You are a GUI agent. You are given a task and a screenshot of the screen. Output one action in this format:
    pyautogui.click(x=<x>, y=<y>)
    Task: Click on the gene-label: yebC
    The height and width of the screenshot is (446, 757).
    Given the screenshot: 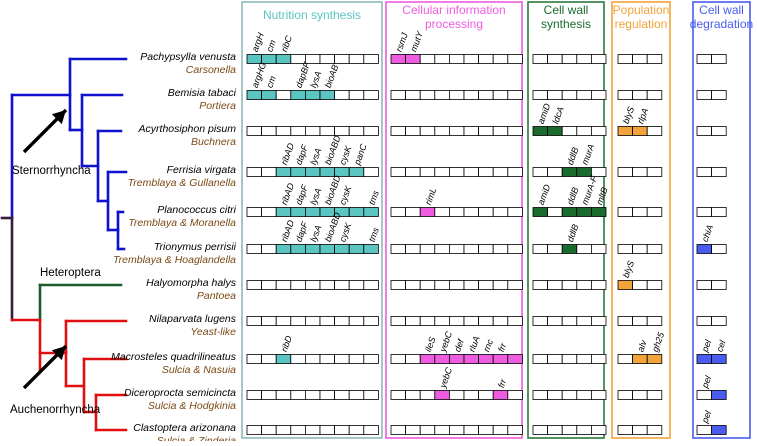 What is the action you would take?
    pyautogui.click(x=445, y=378)
    